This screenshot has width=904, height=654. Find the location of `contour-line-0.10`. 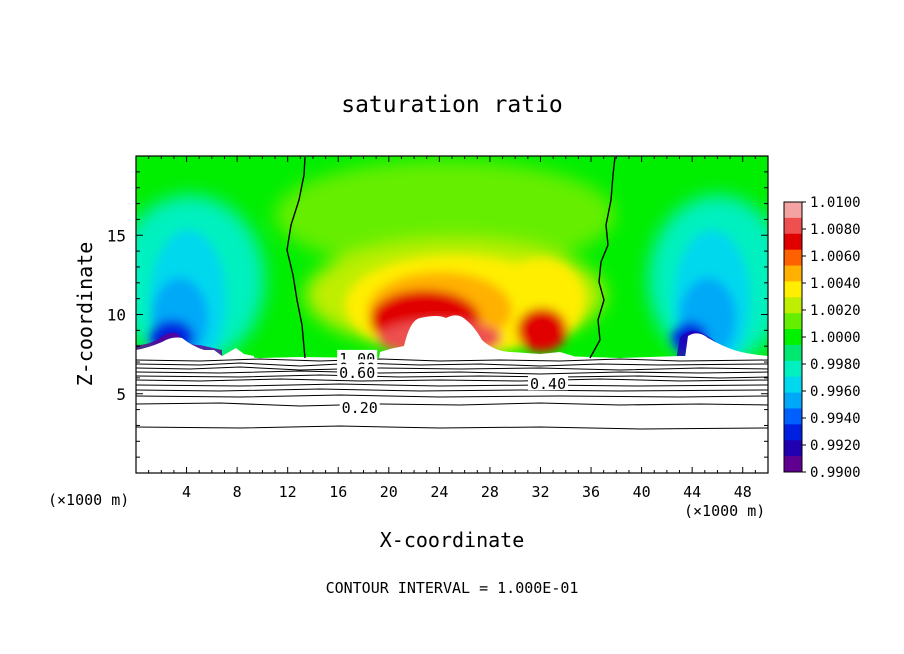

contour-line-0.10 is located at coordinates (452, 427).